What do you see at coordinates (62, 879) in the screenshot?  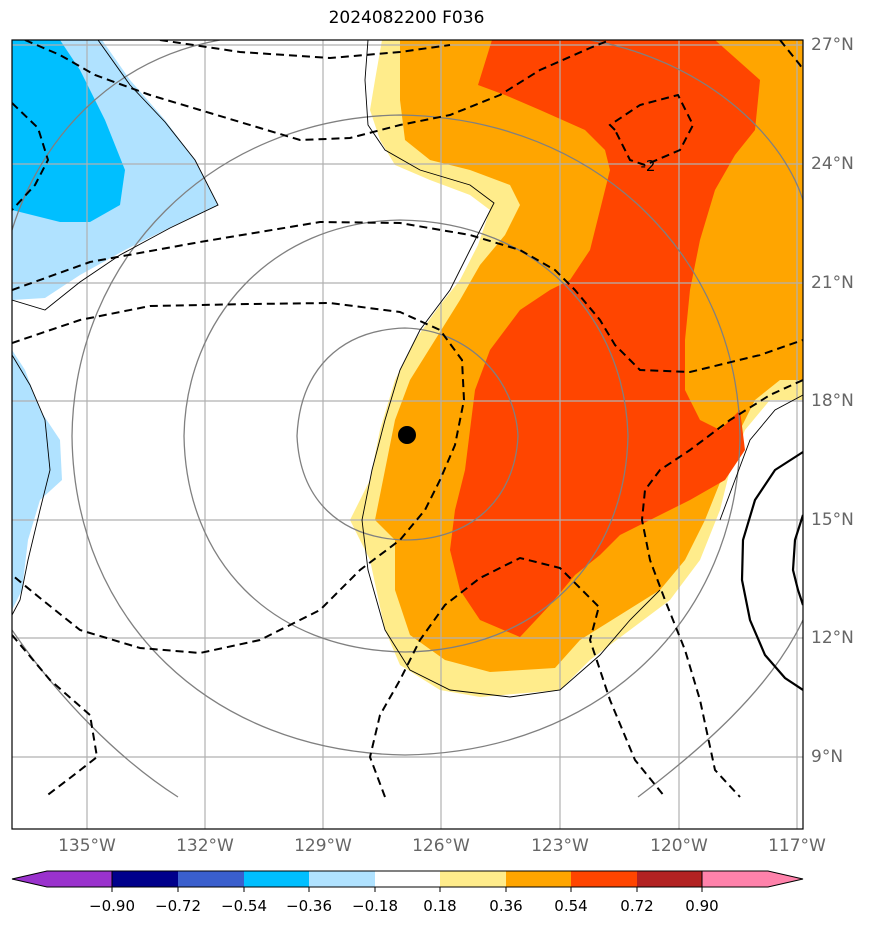 I see `colorbar-extend-low` at bounding box center [62, 879].